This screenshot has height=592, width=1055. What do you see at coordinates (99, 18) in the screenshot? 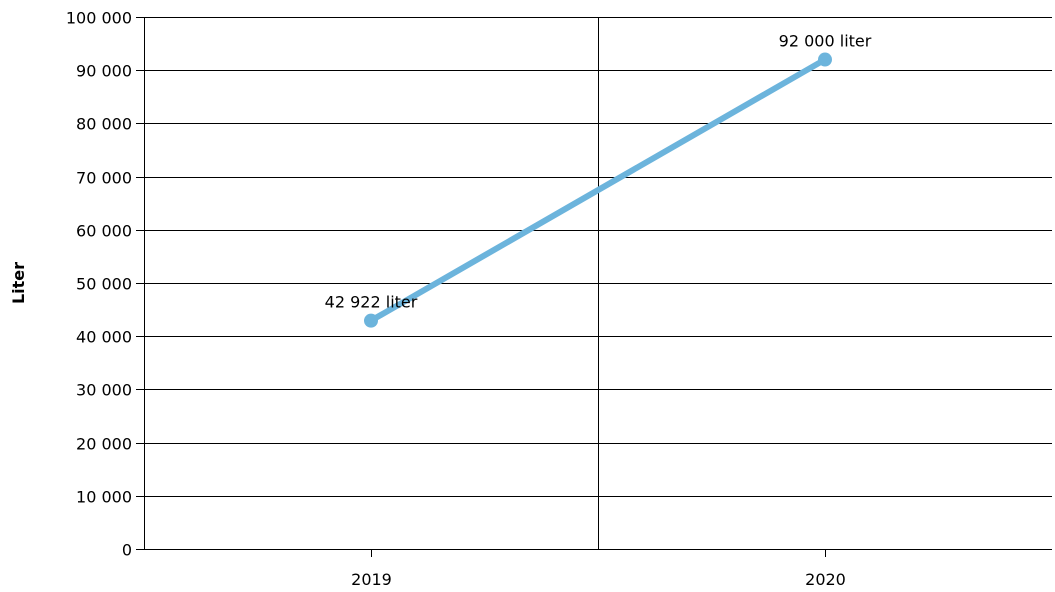
I see `y-tick-label: 100 000` at bounding box center [99, 18].